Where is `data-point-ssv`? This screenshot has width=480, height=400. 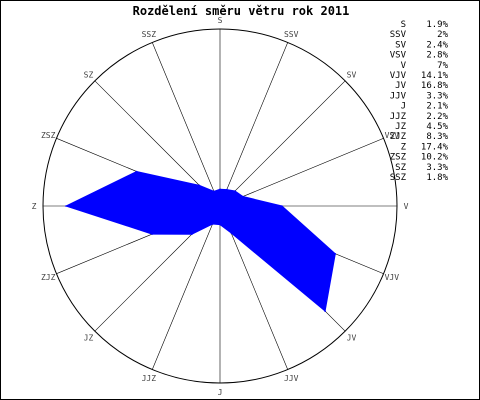
data-point-ssv is located at coordinates (227, 189).